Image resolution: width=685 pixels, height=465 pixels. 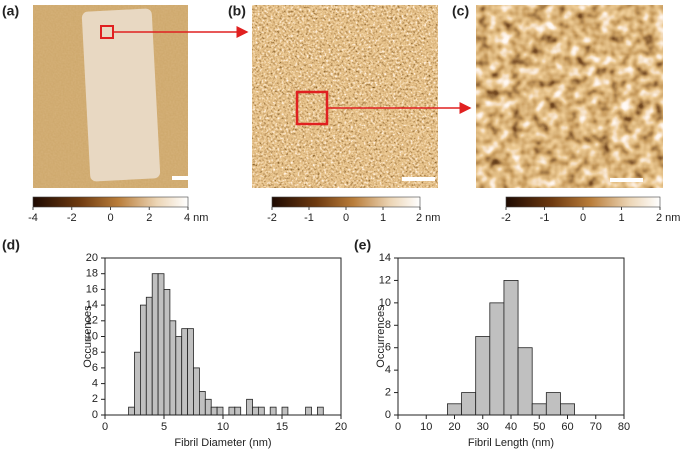 I want to click on panel-label: (b), so click(x=237, y=11).